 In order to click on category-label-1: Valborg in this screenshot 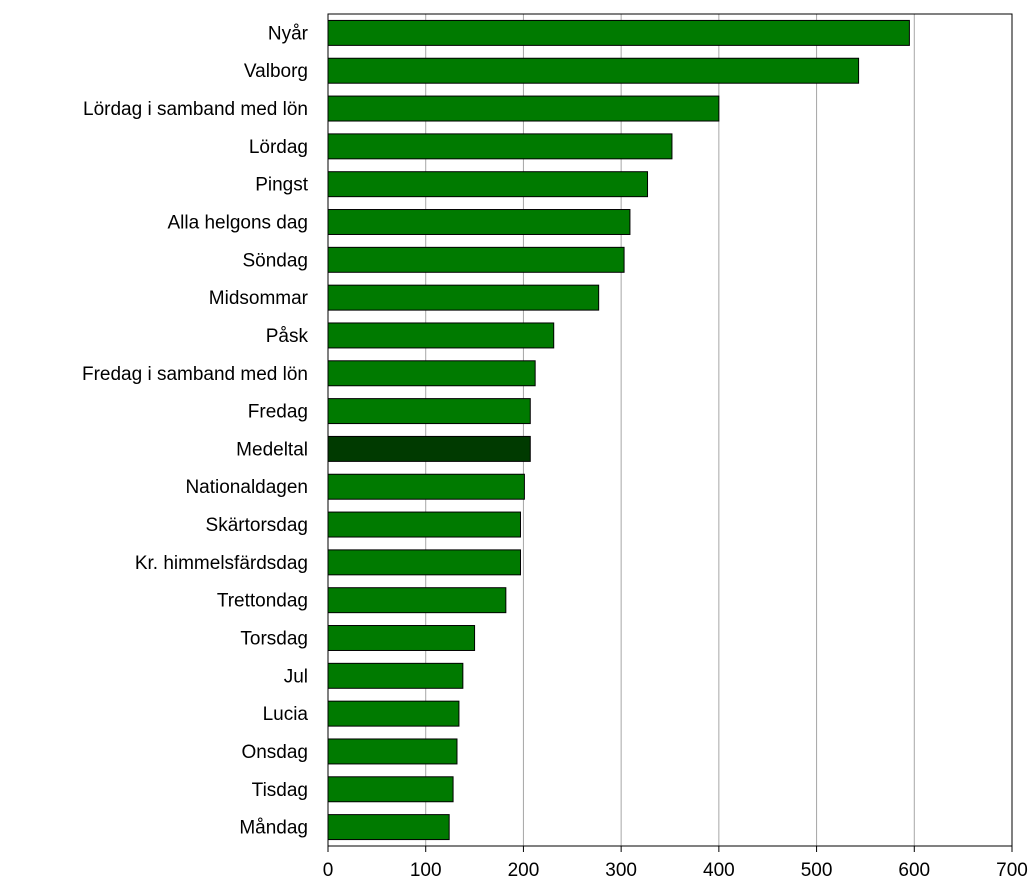, I will do `click(276, 71)`.